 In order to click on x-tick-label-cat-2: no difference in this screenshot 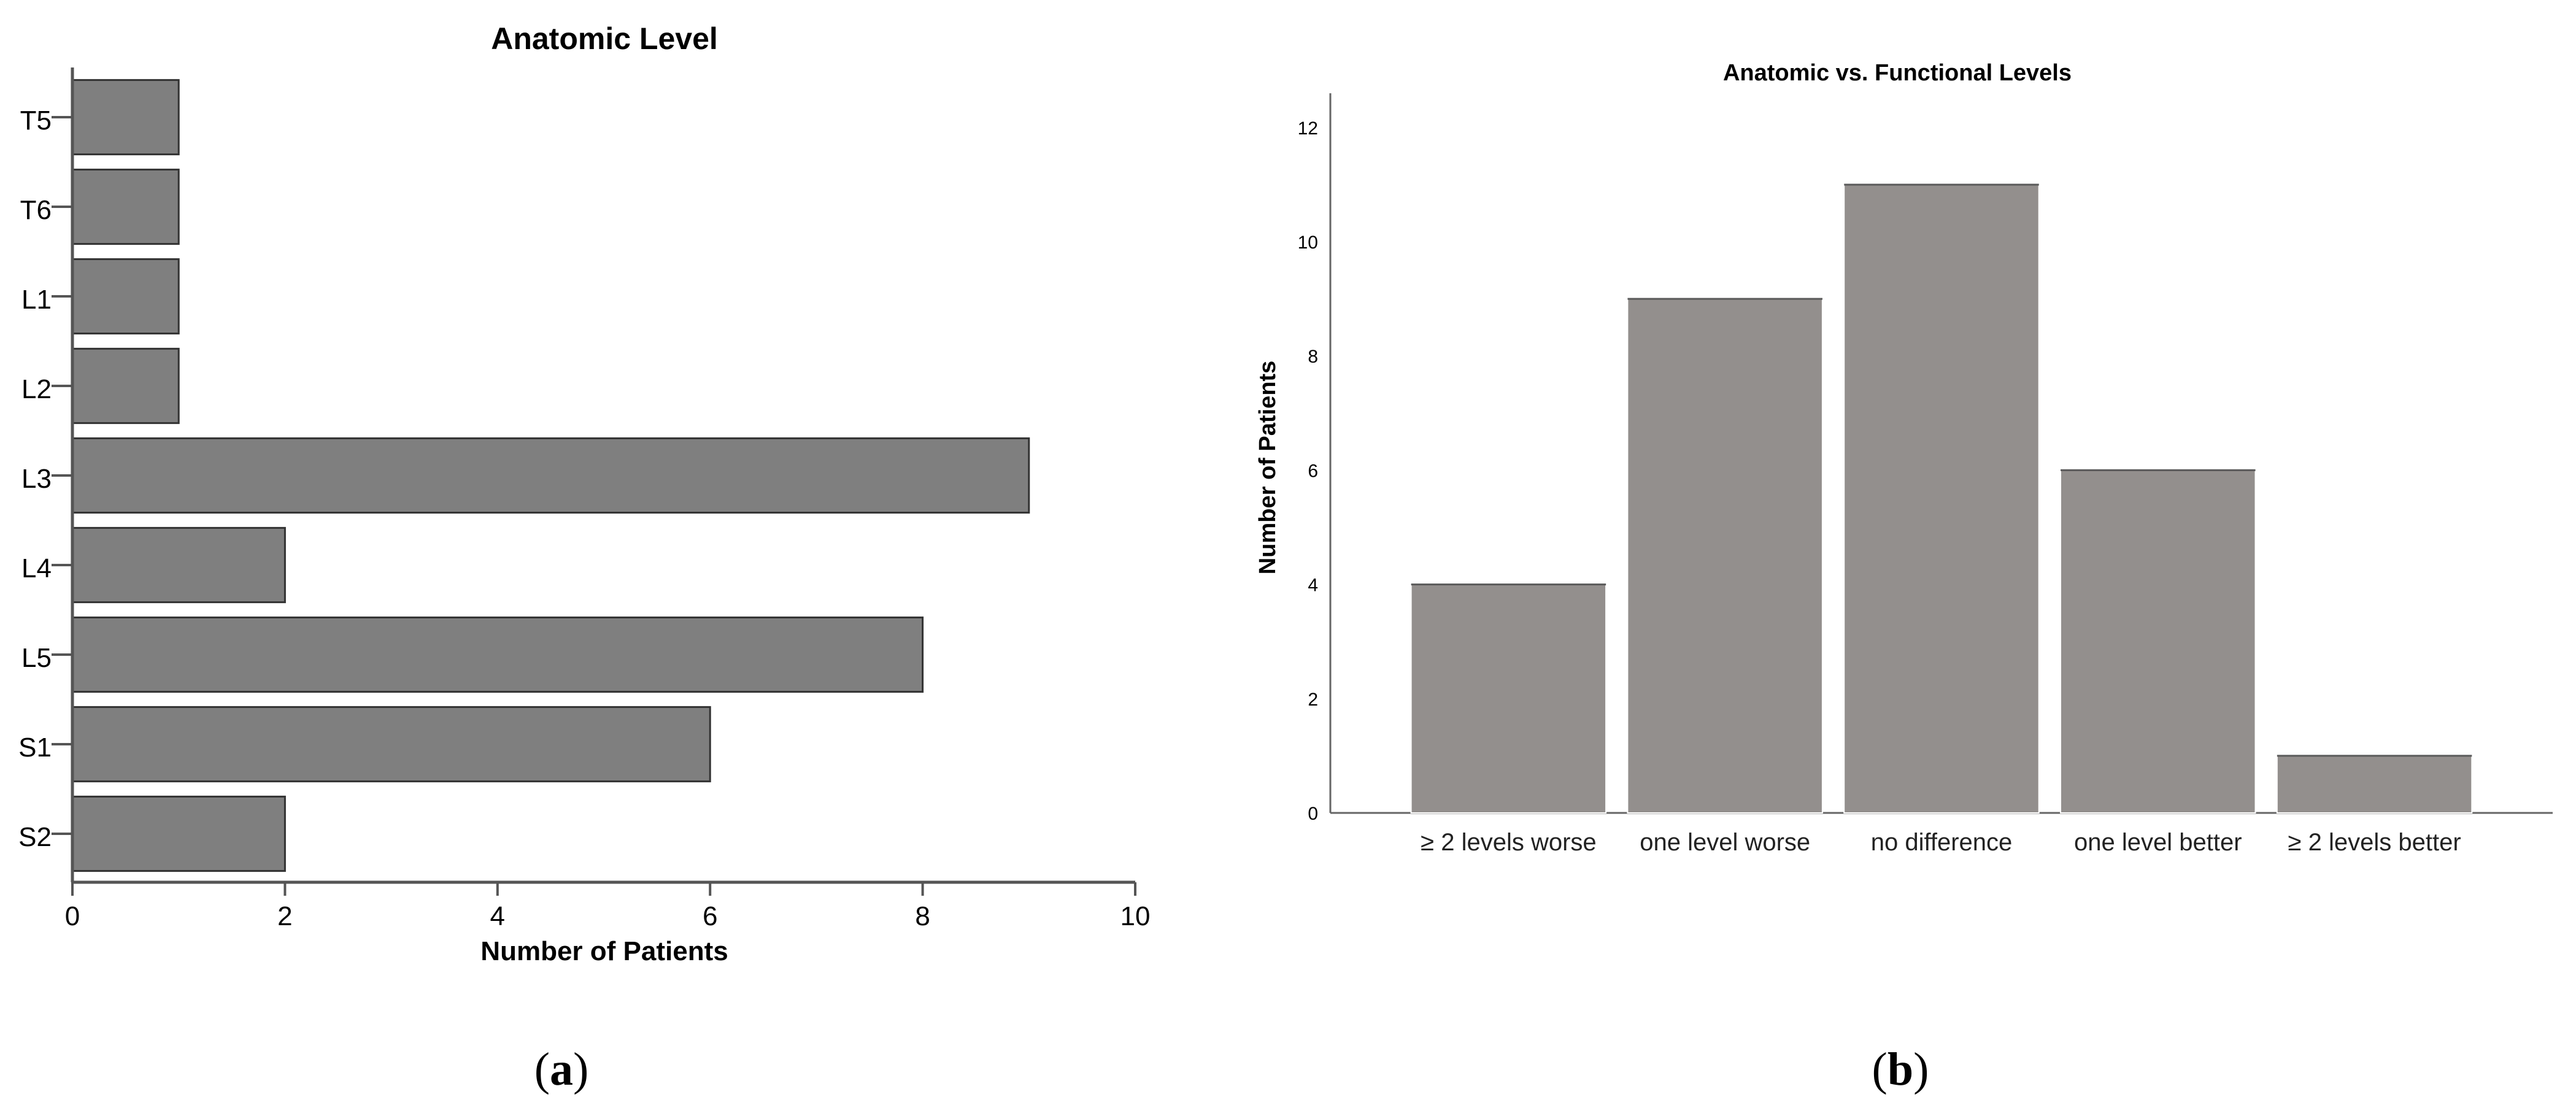, I will do `click(1942, 842)`.